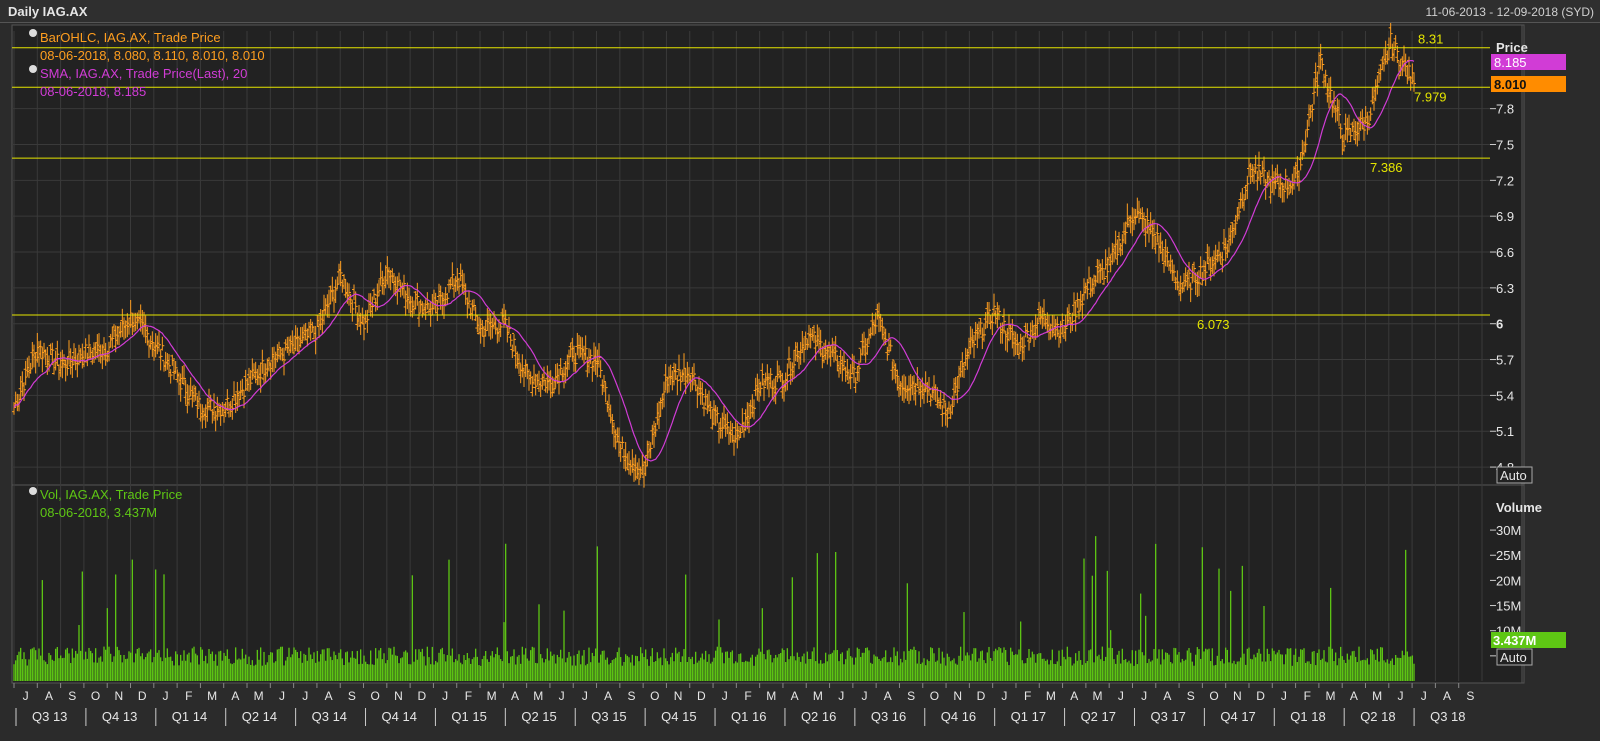 The height and width of the screenshot is (741, 1600). What do you see at coordinates (1505, 109) in the screenshot?
I see `price-tick-label: 7.8` at bounding box center [1505, 109].